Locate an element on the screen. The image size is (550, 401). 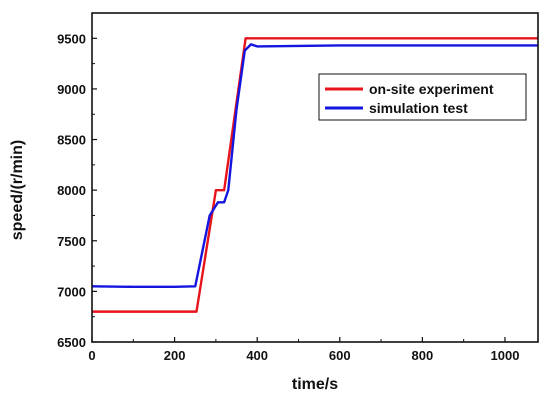
y-tick-label: 8000 is located at coordinates (71, 190).